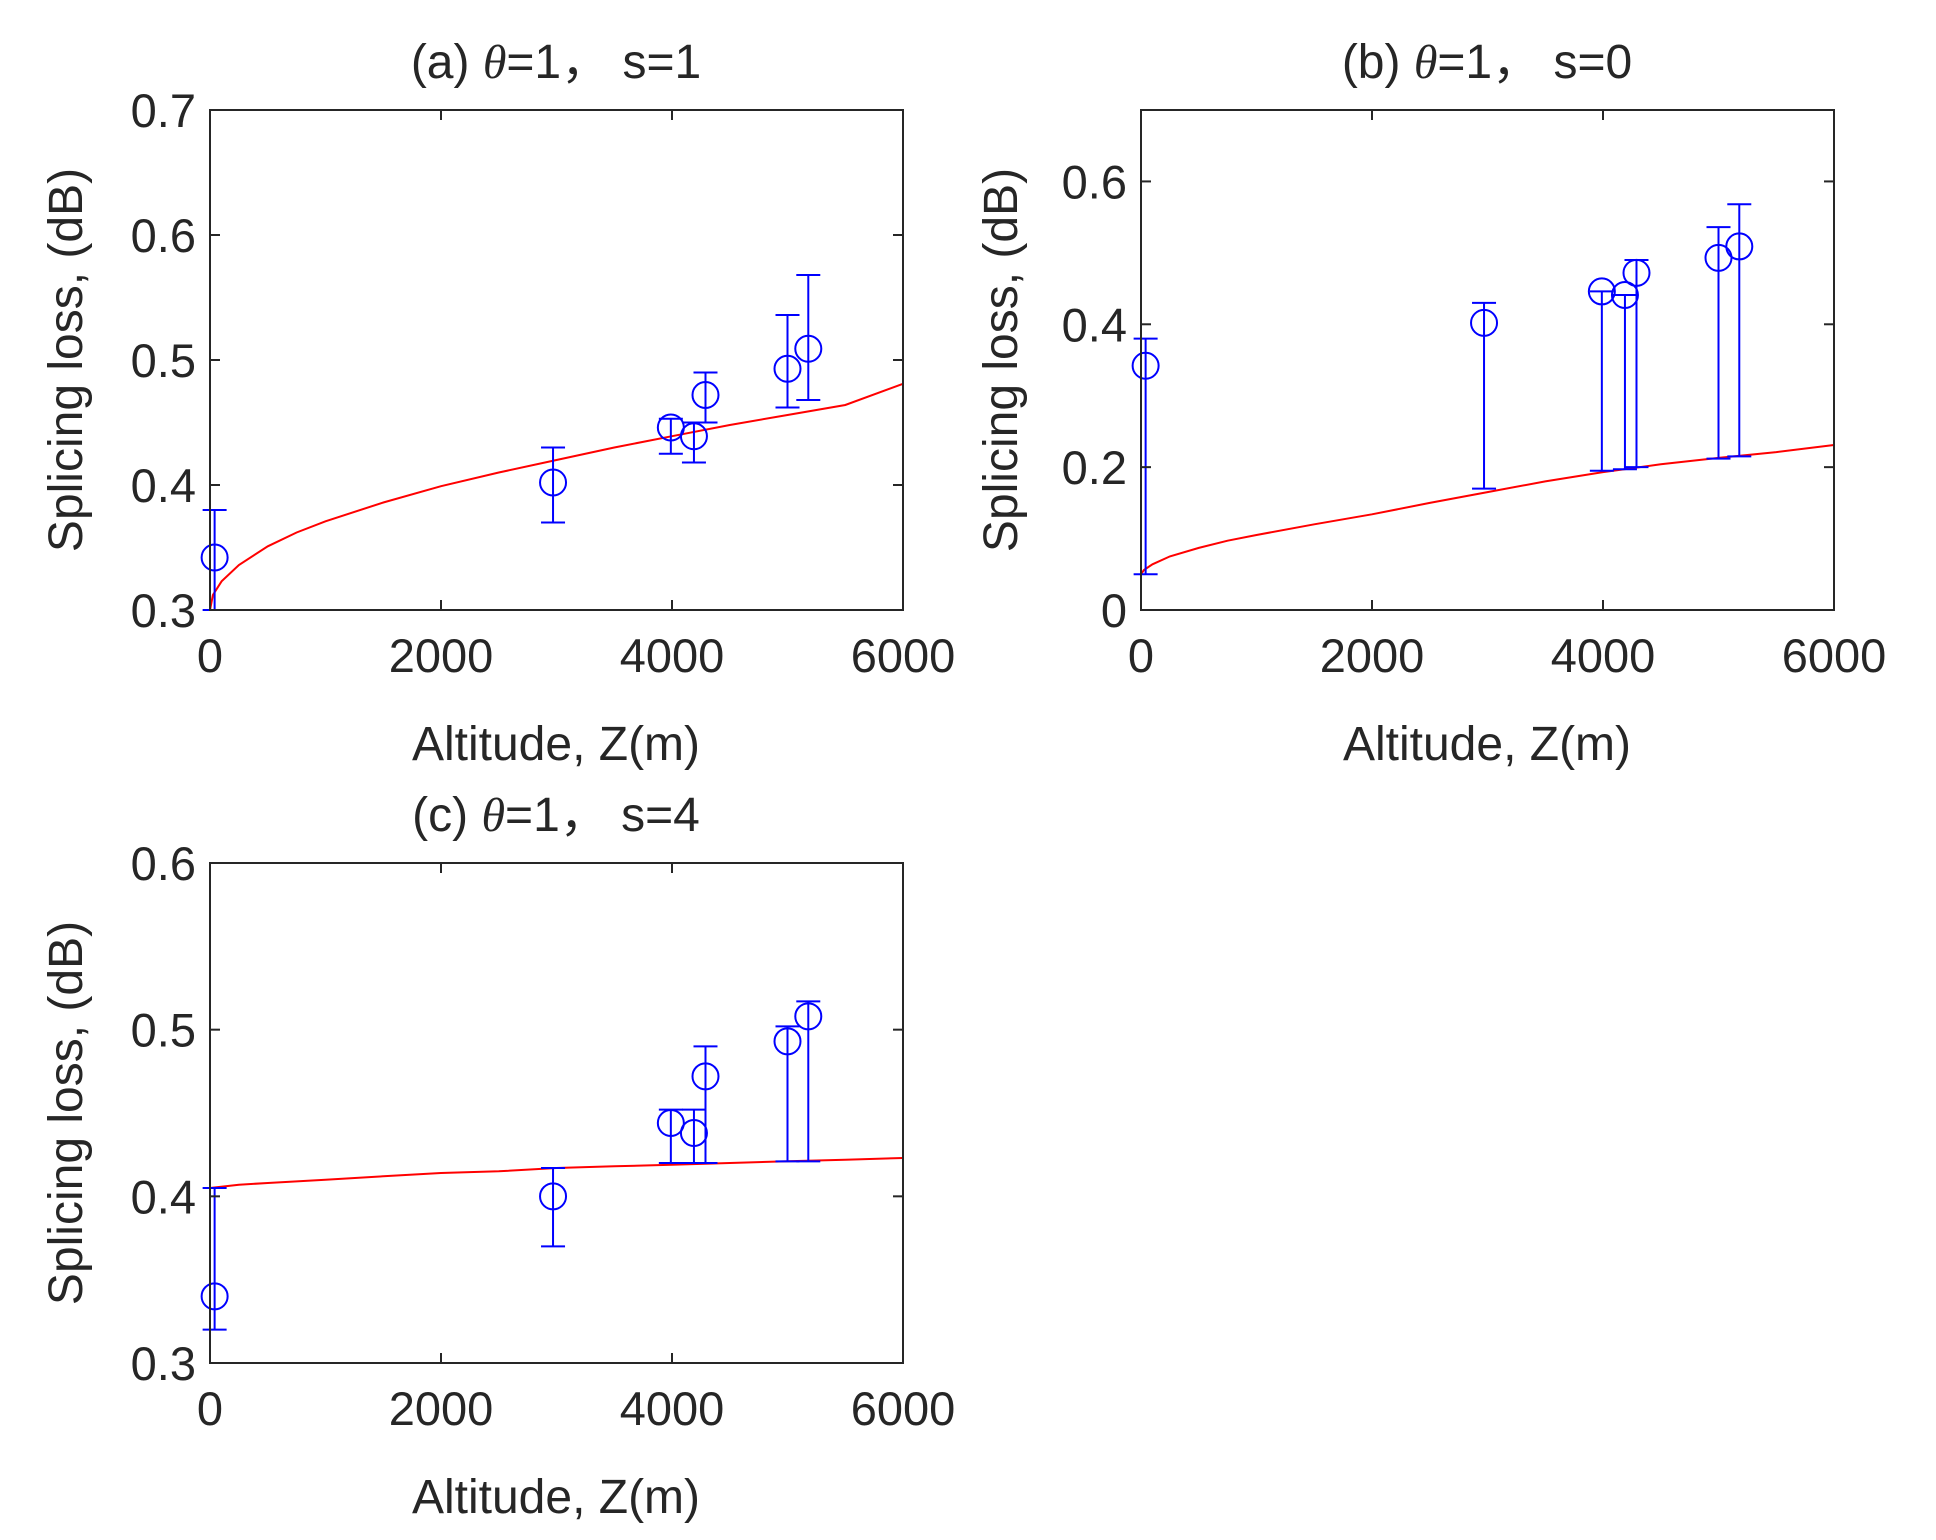 The height and width of the screenshot is (1540, 1936). What do you see at coordinates (552, 1165) in the screenshot?
I see `plot-c-marks` at bounding box center [552, 1165].